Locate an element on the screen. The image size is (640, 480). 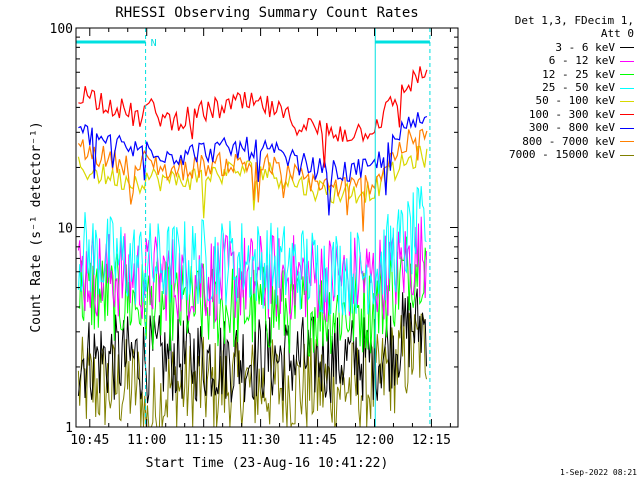
legend-entry: 100 - 300 keV is located at coordinates (571, 114).